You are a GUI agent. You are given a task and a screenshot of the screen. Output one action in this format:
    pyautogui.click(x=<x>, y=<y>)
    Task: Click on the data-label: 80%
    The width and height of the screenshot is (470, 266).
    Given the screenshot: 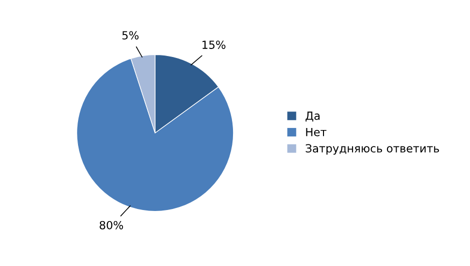 What is the action you would take?
    pyautogui.click(x=112, y=225)
    